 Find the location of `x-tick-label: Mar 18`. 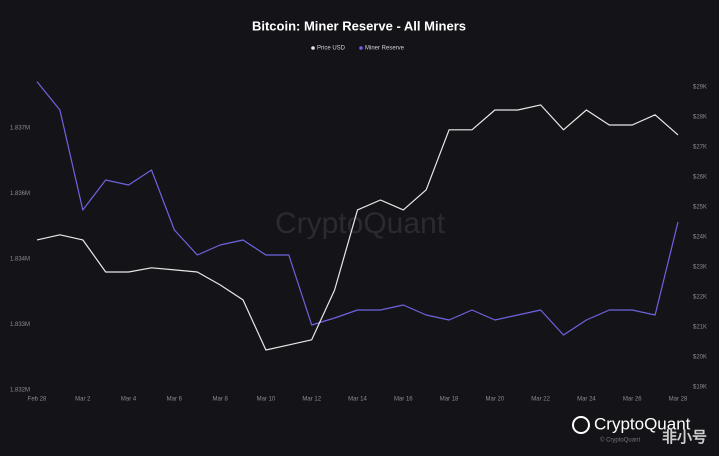

x-tick-label: Mar 18 is located at coordinates (449, 400).